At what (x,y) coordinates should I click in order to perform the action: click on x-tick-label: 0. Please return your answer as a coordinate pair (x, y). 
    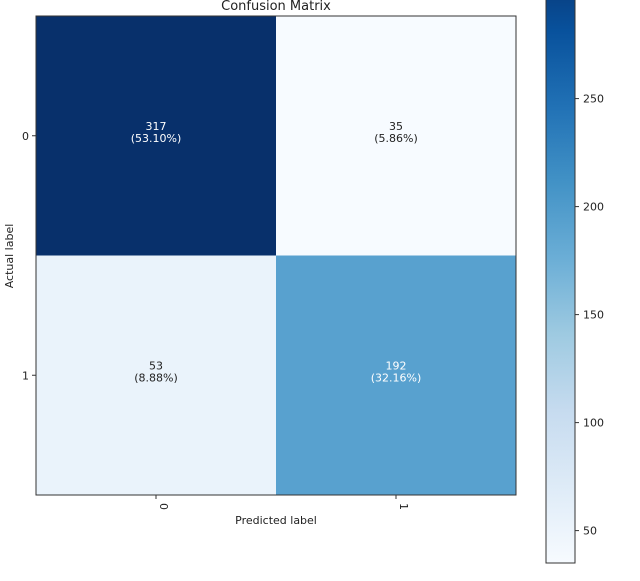
    Looking at the image, I should click on (163, 506).